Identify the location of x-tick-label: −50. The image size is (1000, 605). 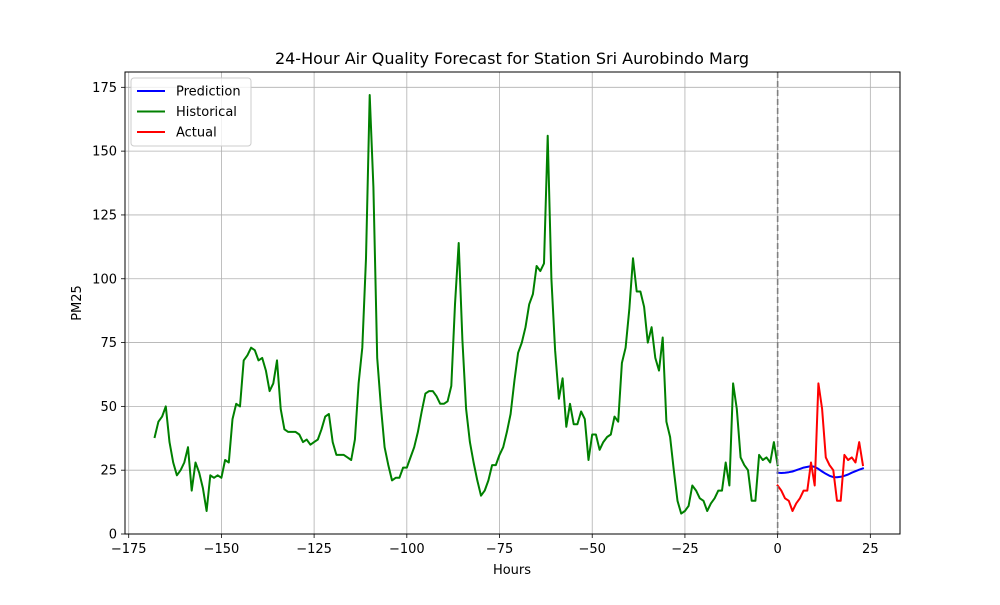
(592, 549).